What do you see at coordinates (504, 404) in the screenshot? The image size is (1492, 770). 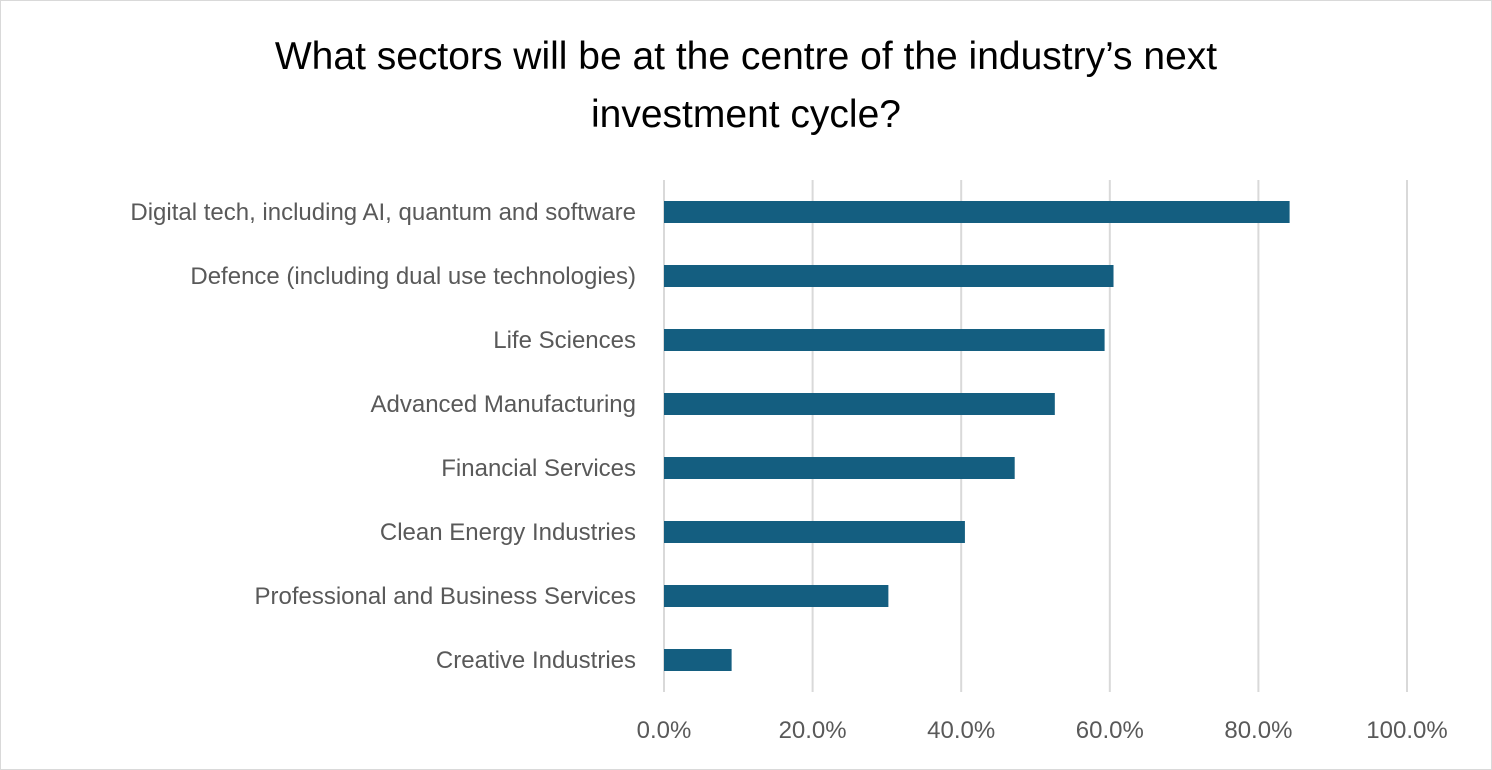 I see `category-label: Advanced Manufacturing` at bounding box center [504, 404].